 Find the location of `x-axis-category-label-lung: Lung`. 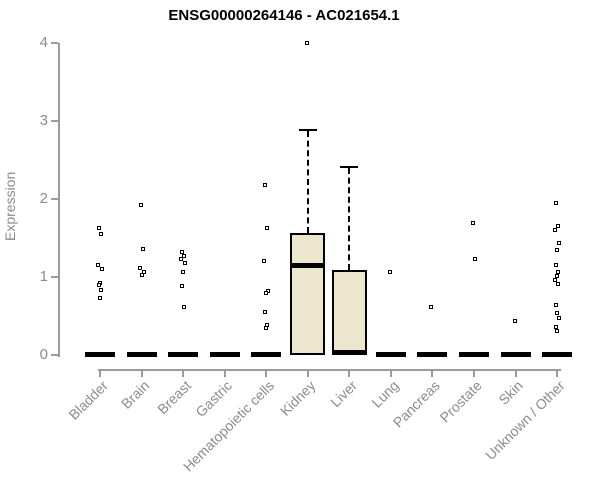

x-axis-category-label-lung: Lung is located at coordinates (385, 394).